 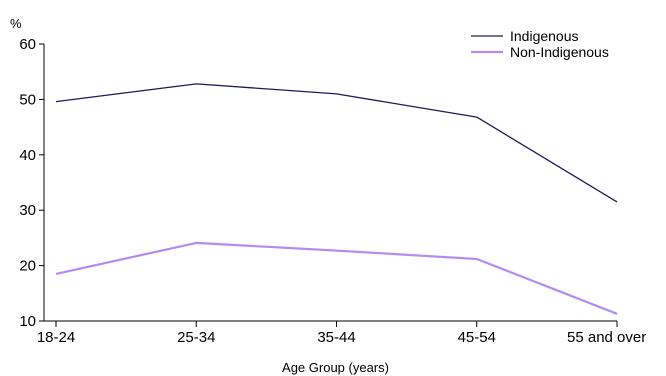 What do you see at coordinates (27, 99) in the screenshot?
I see `y-tick-label: 50` at bounding box center [27, 99].